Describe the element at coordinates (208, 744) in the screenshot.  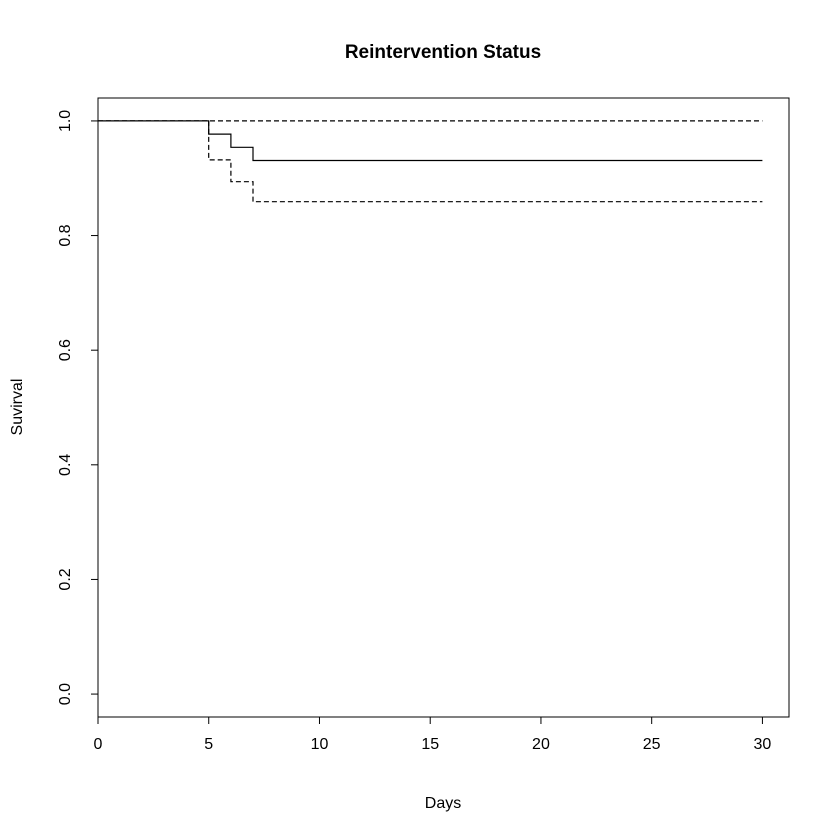
I see `x-tick-label: 5` at that location.